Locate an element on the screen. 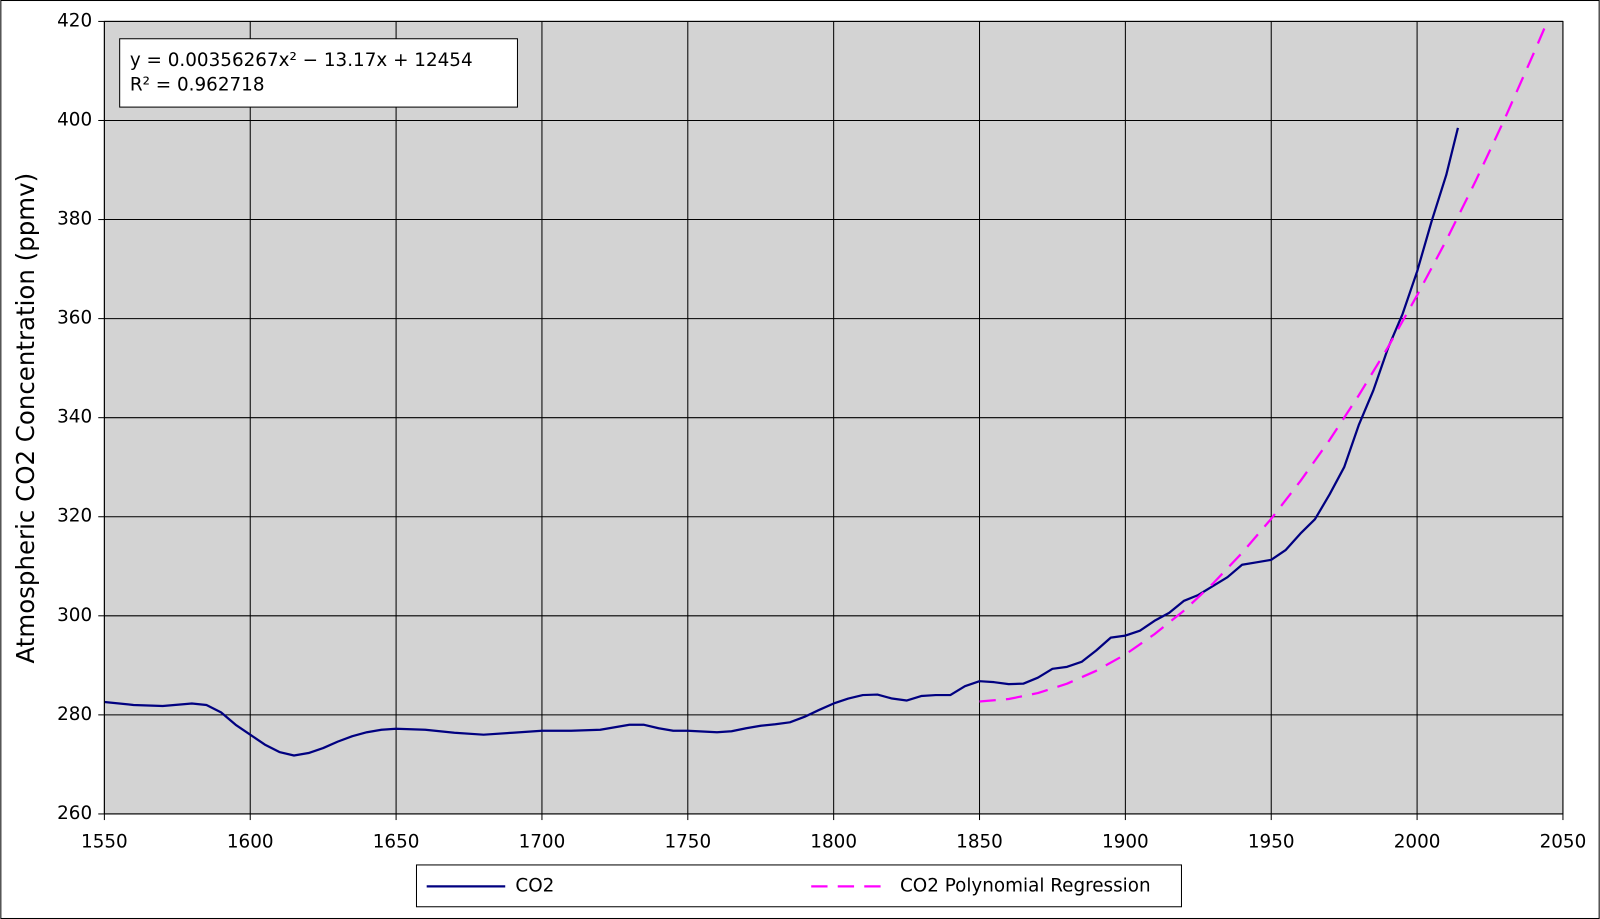  r-squared: R² = 0.962718 is located at coordinates (197, 85).